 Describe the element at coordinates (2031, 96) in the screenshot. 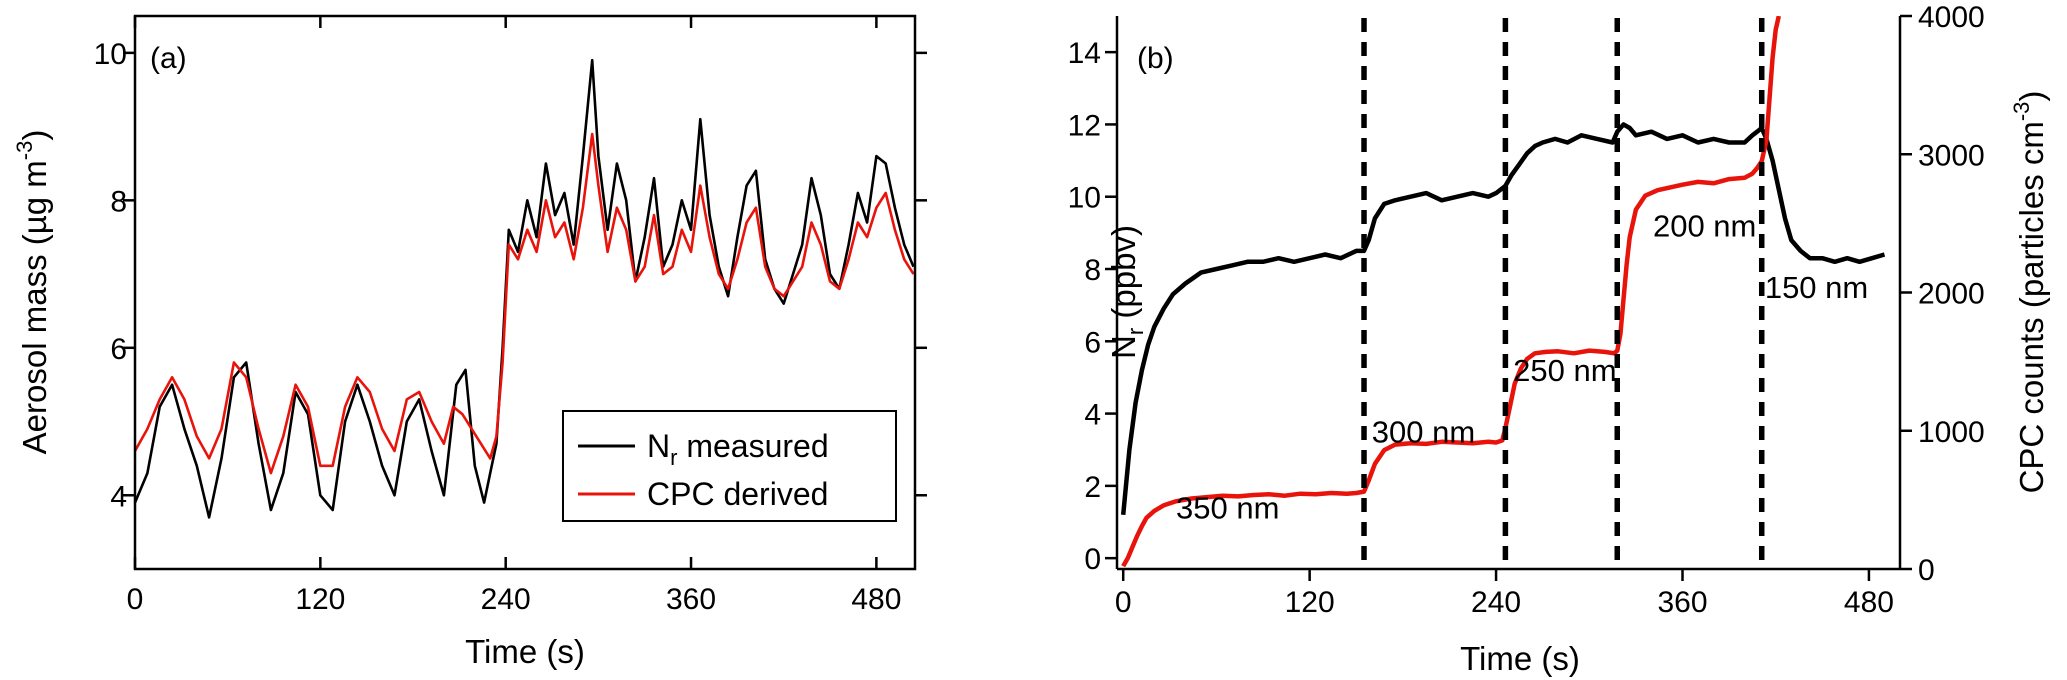

I see `panel-b-y2-title-close: )` at that location.